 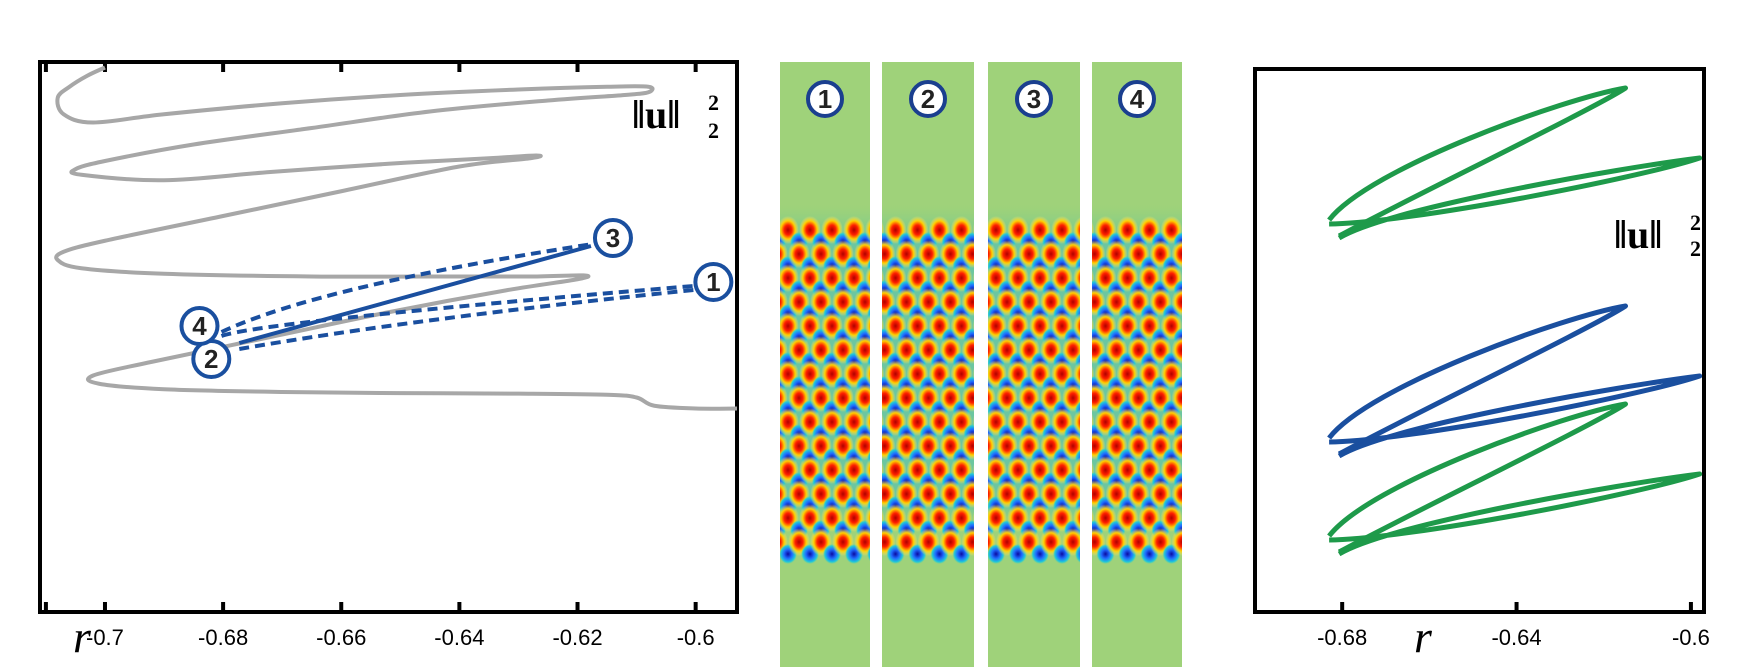 I want to click on right-x-tick-labels: -0.68 -0.64 -0.6, so click(x=1513, y=637).